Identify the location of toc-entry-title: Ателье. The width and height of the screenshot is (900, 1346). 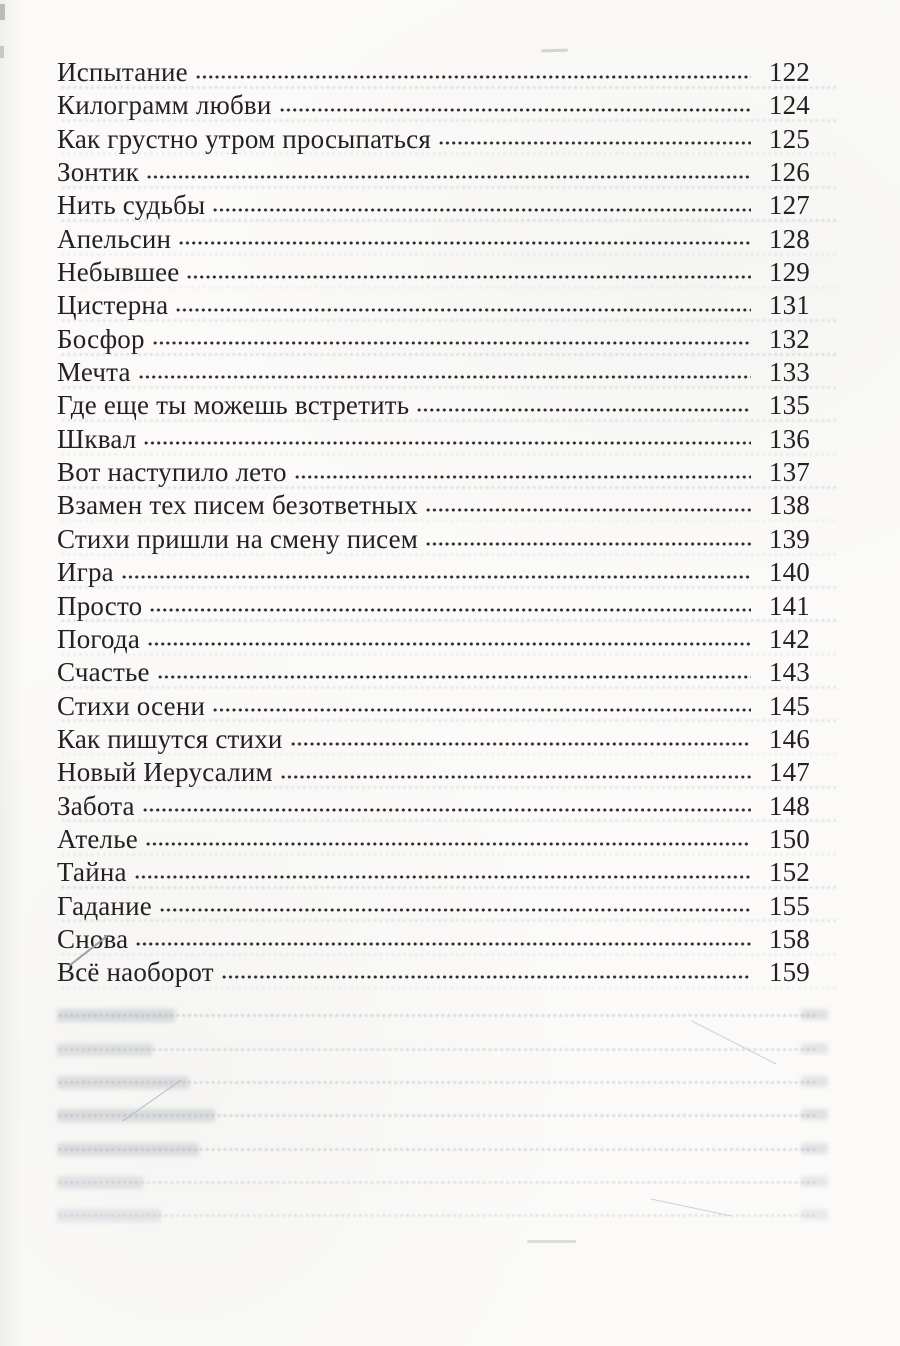
(97, 838).